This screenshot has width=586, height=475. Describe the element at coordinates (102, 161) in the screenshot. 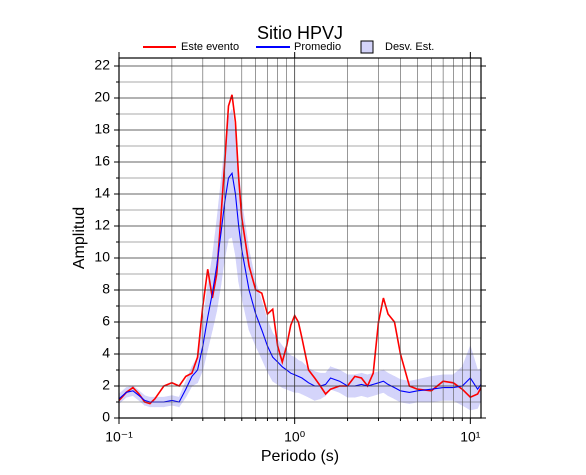

I see `y-tick-label: 16` at that location.